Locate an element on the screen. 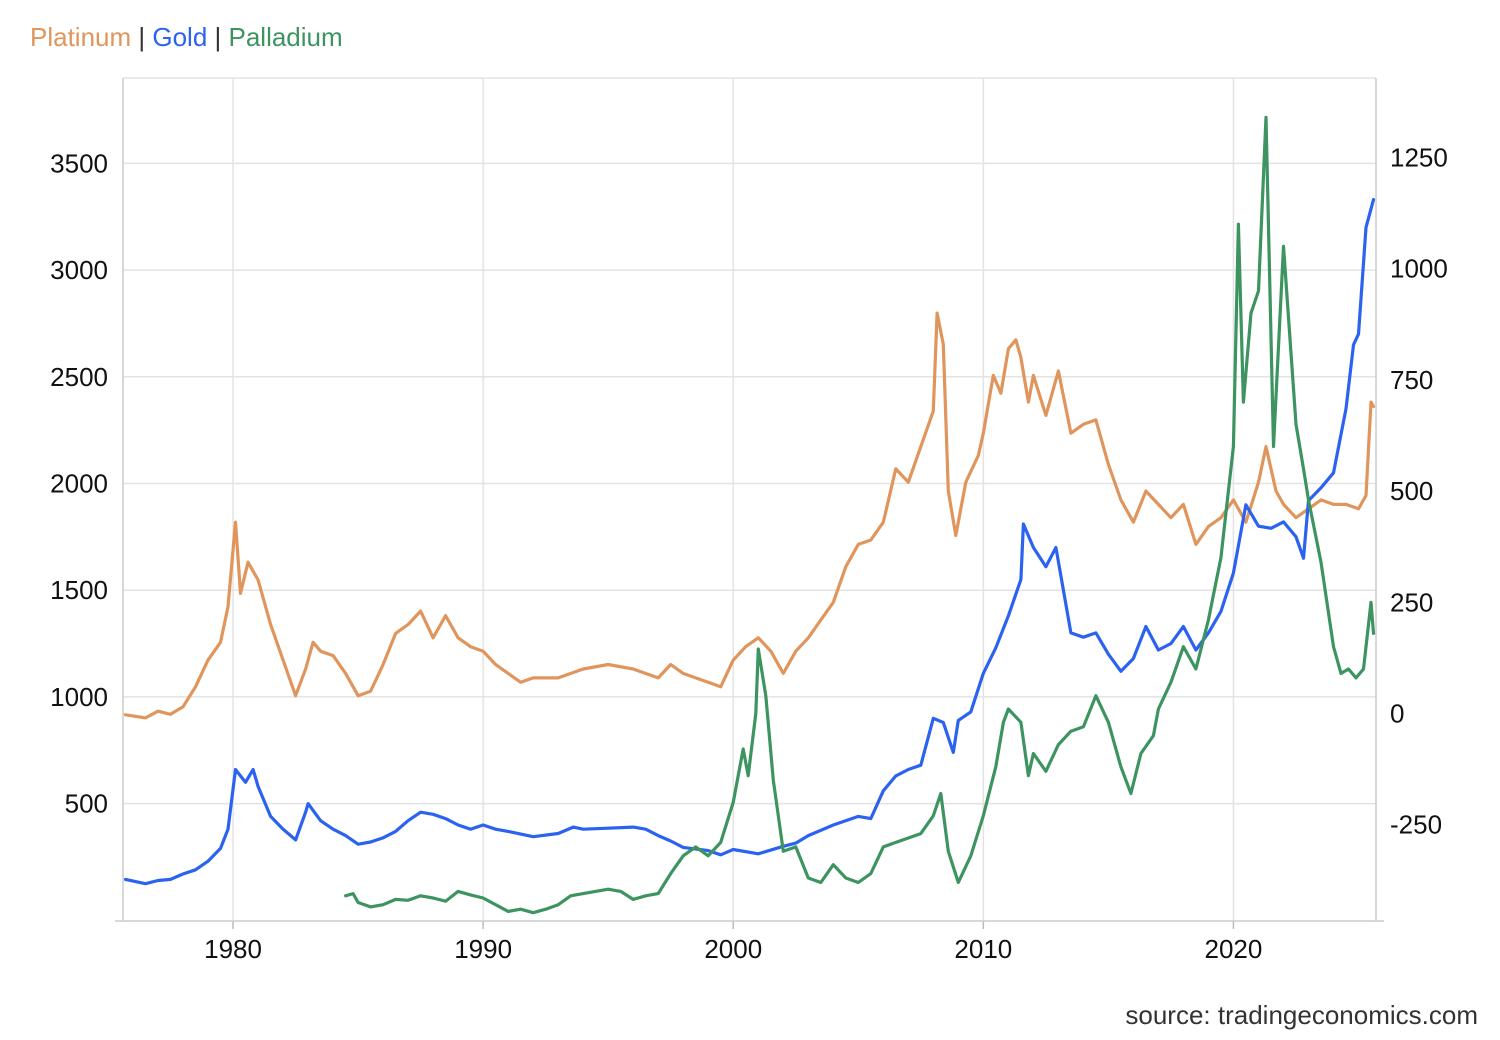  x-tick-label: 2000 is located at coordinates (733, 949).